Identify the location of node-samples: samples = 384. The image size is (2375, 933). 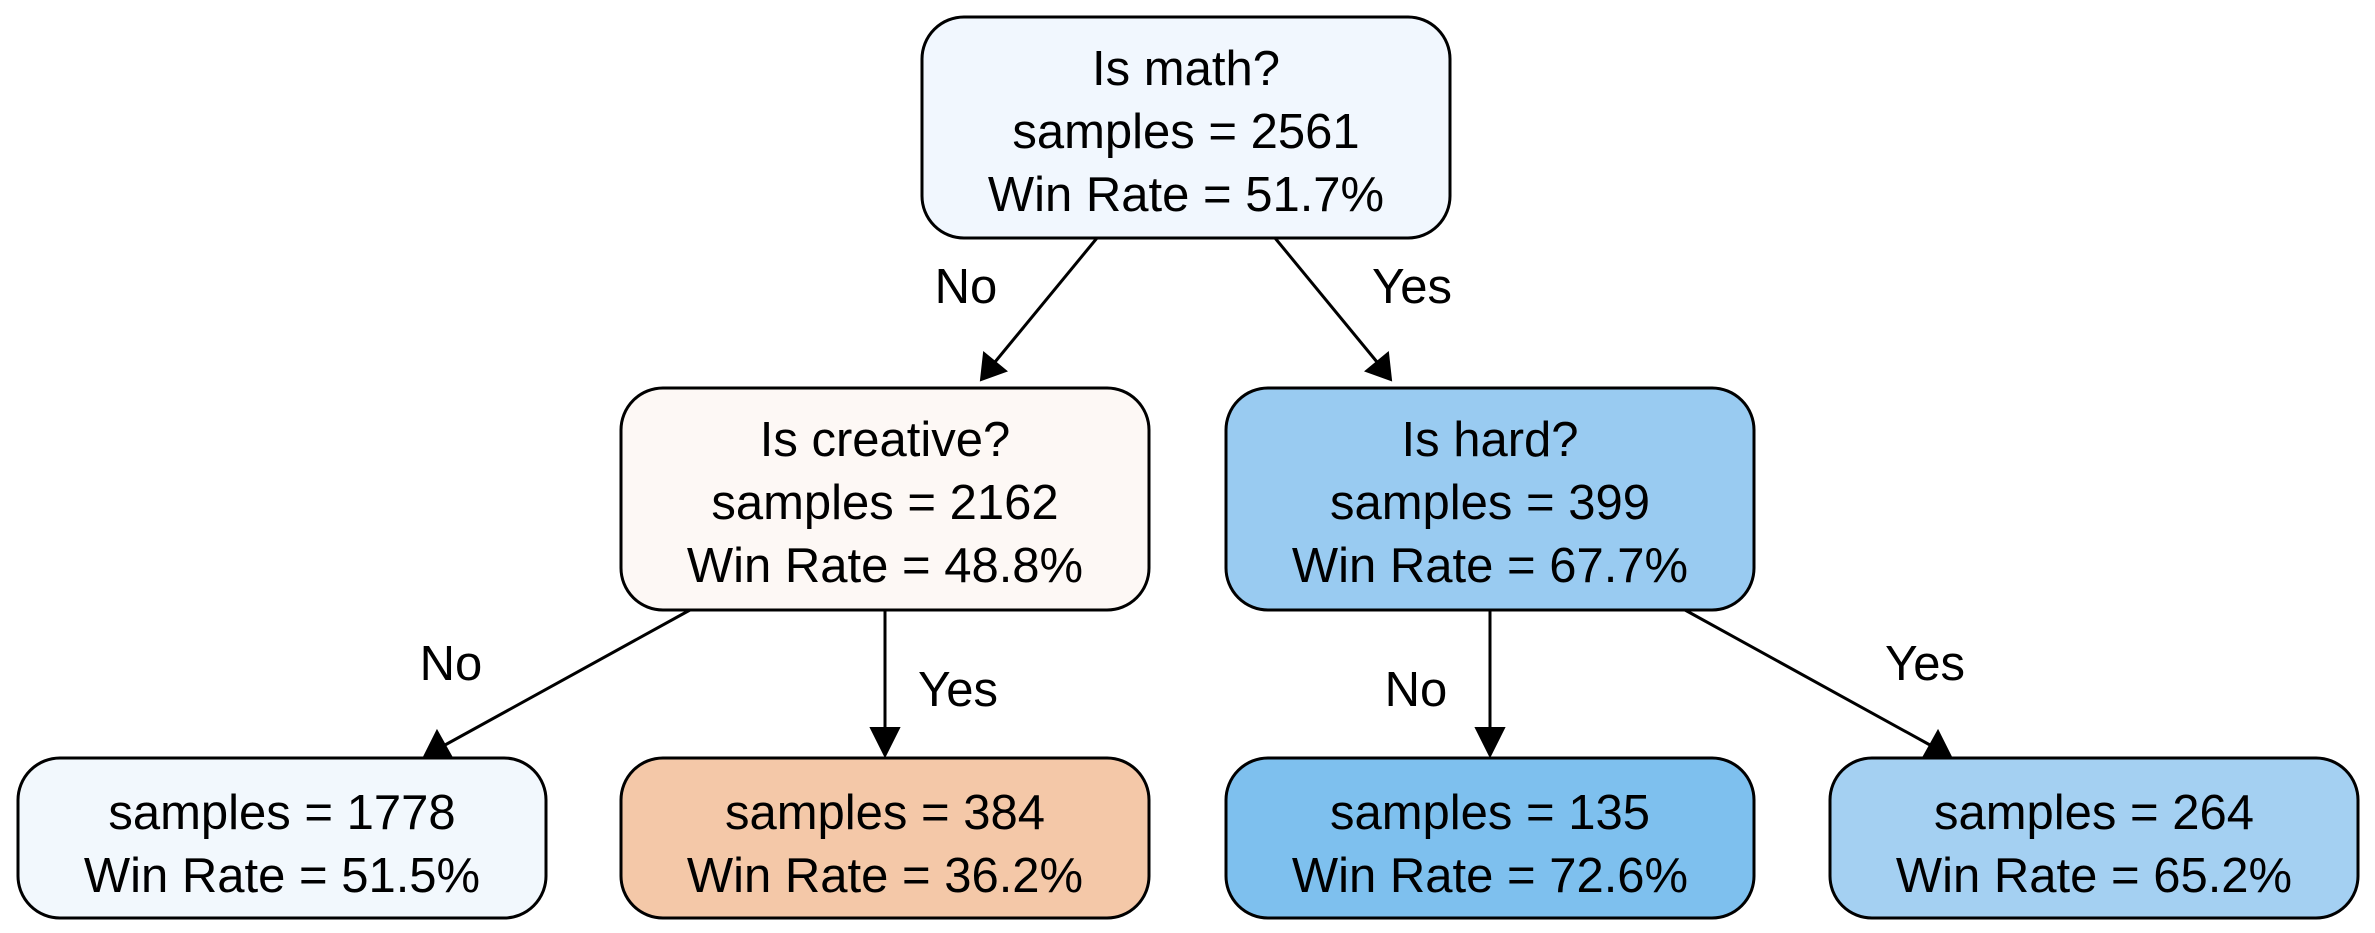
(885, 813).